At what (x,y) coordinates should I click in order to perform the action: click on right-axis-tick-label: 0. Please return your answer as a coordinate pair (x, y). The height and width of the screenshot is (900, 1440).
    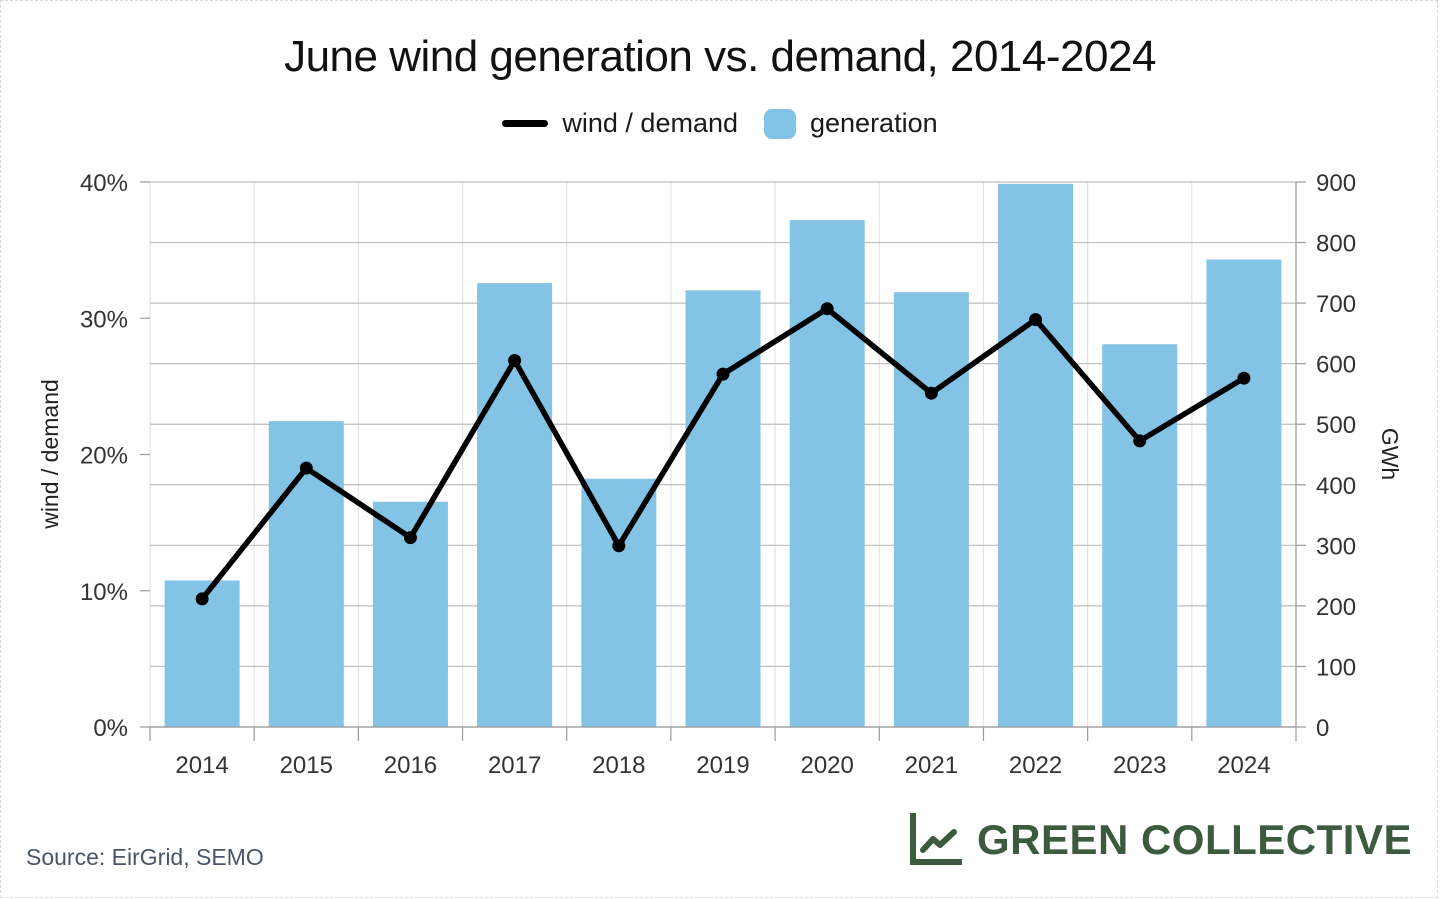
    Looking at the image, I should click on (1322, 728).